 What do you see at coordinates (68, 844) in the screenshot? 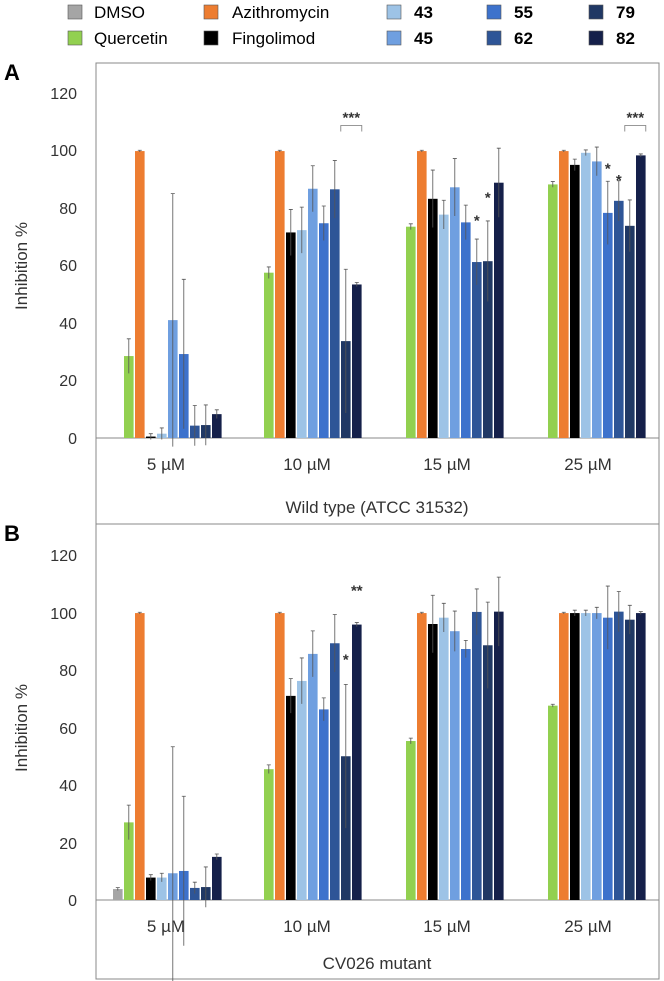
I see `panel-b-y-tick-20: 20` at bounding box center [68, 844].